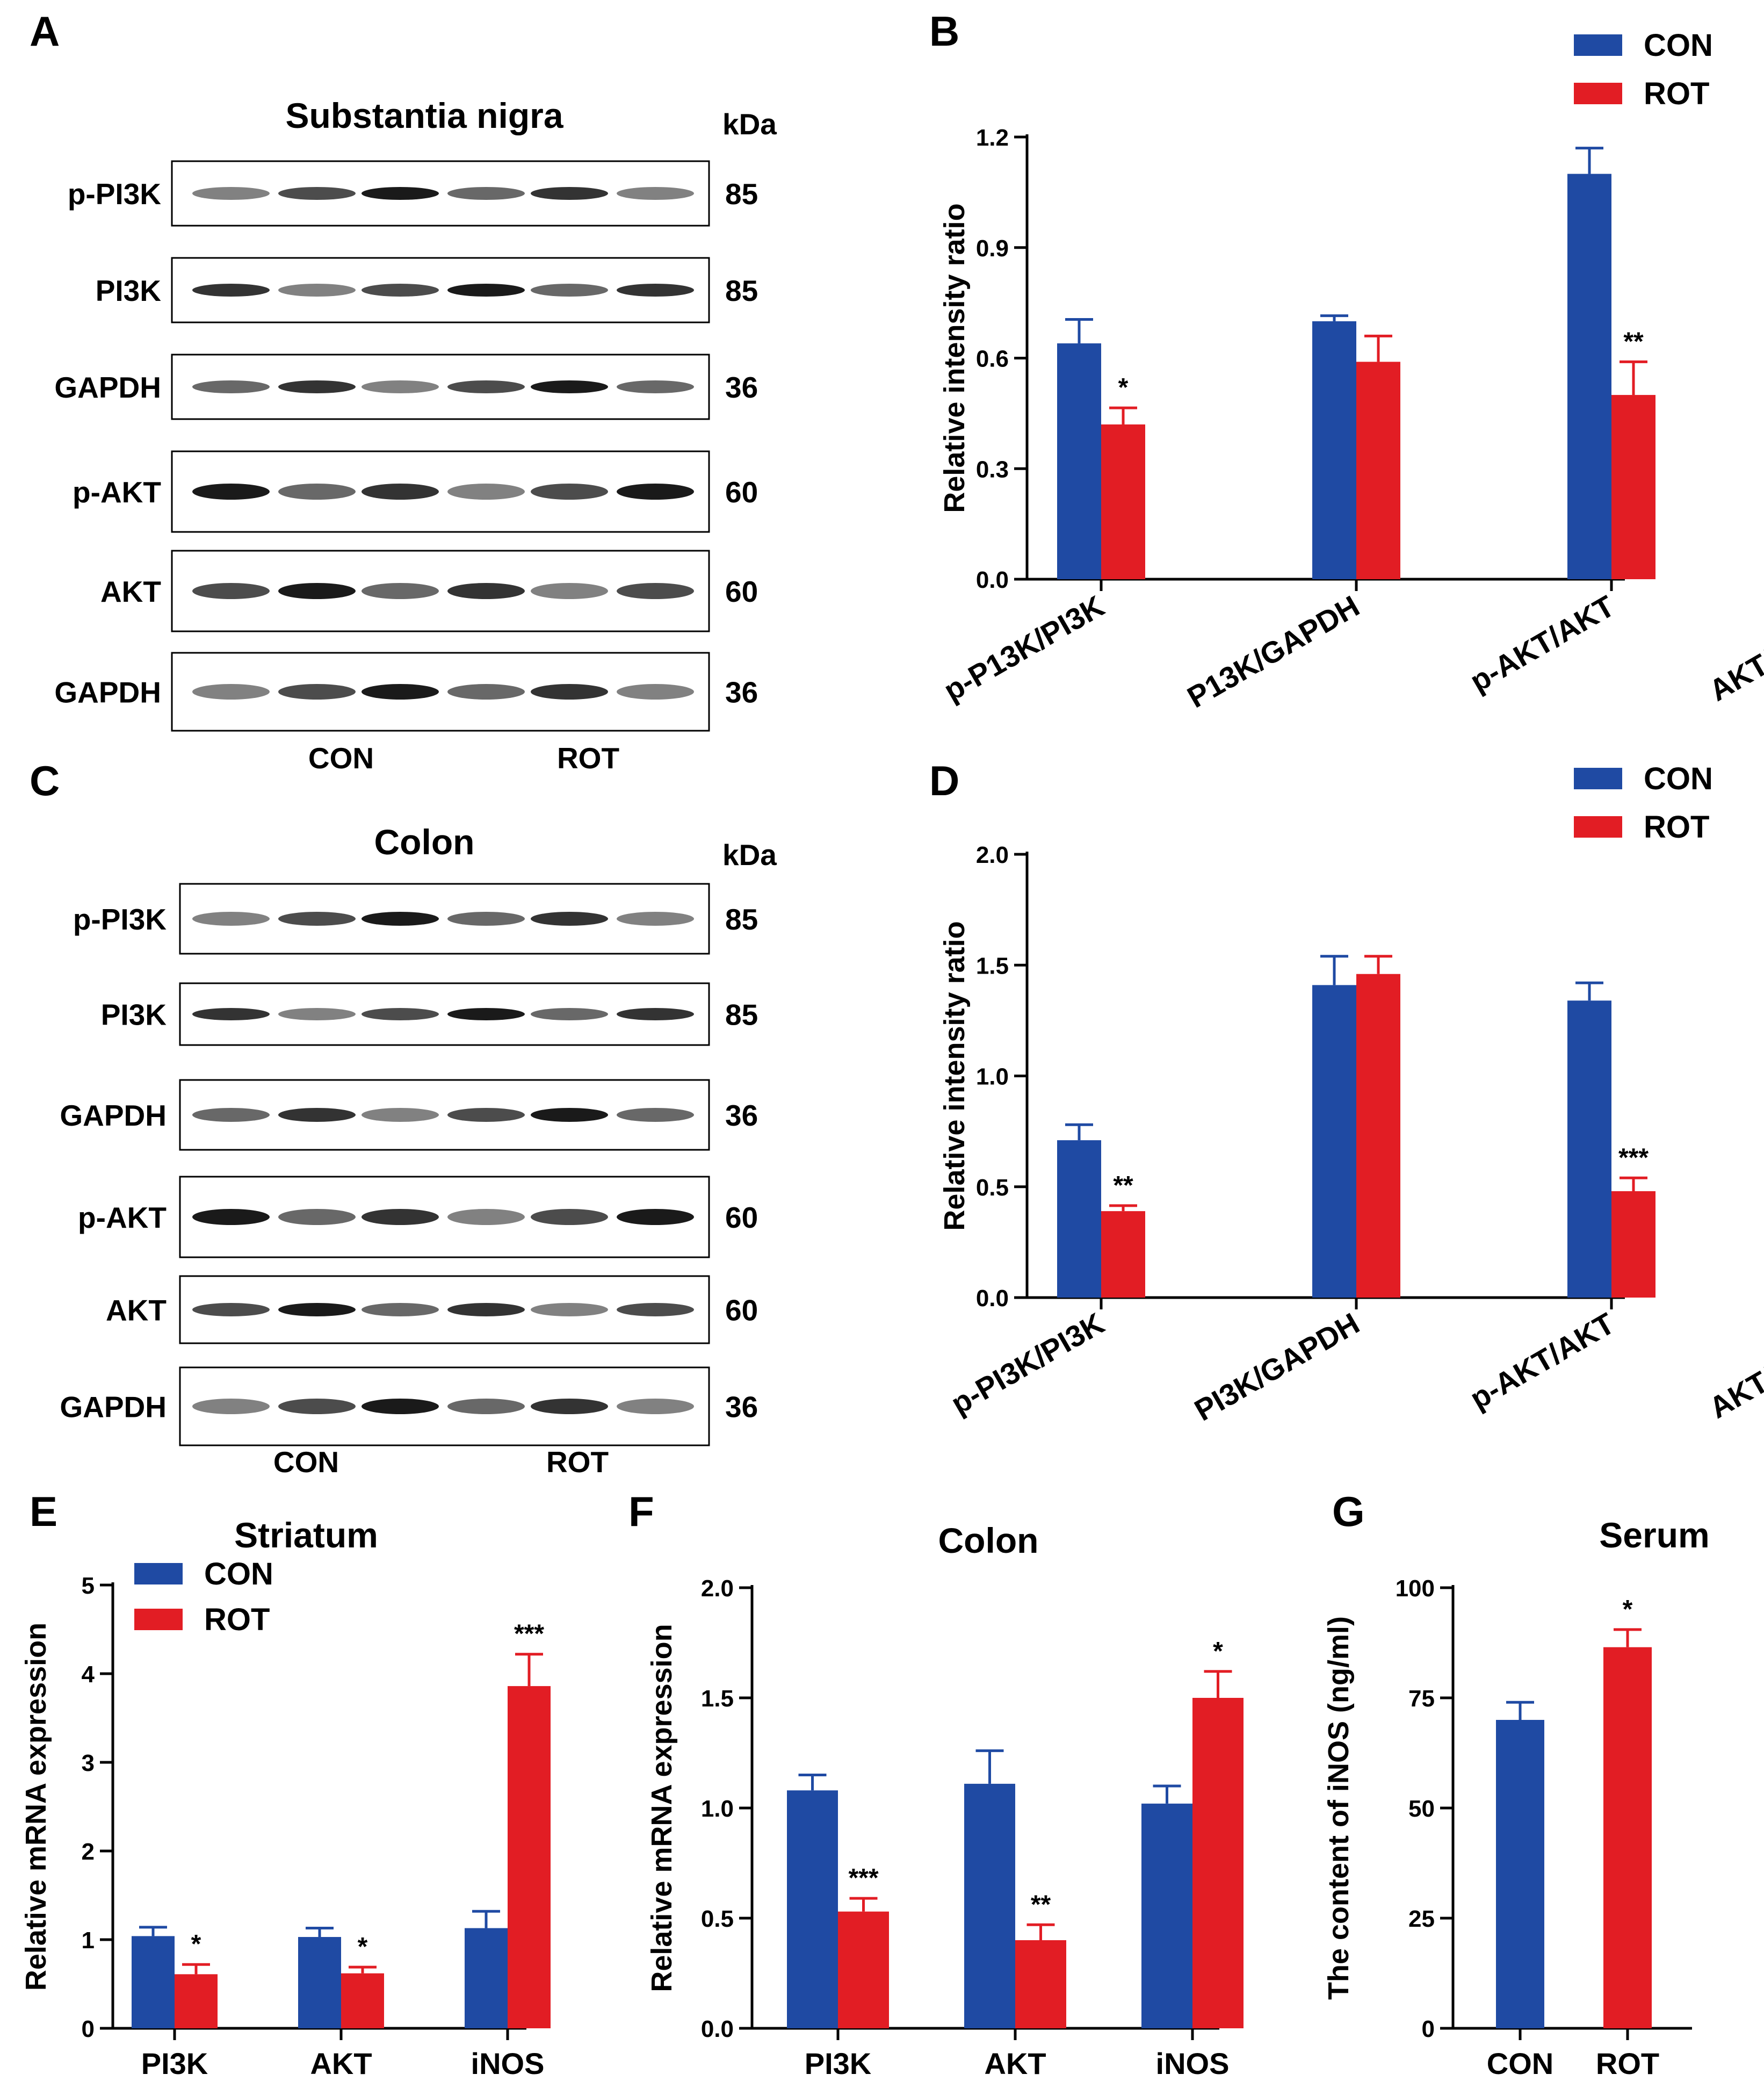 This screenshot has height=2096, width=1764. I want to click on x-tick-label: PI3K, so click(838, 2063).